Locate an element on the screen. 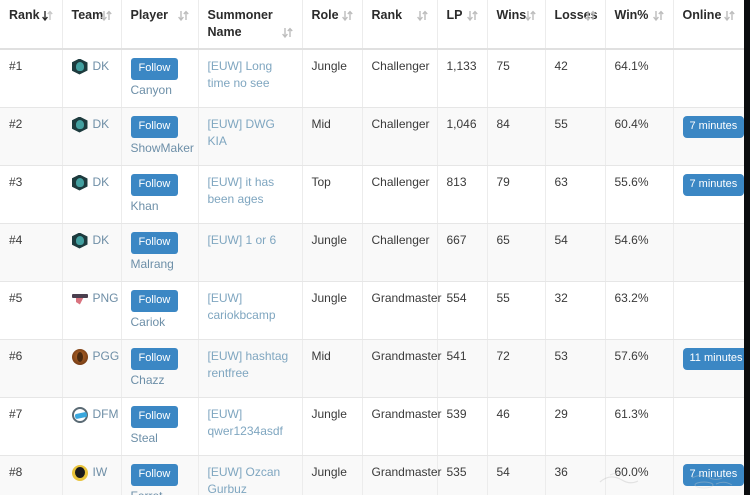 This screenshot has height=495, width=750. player-name-link: Chazz is located at coordinates (147, 380).